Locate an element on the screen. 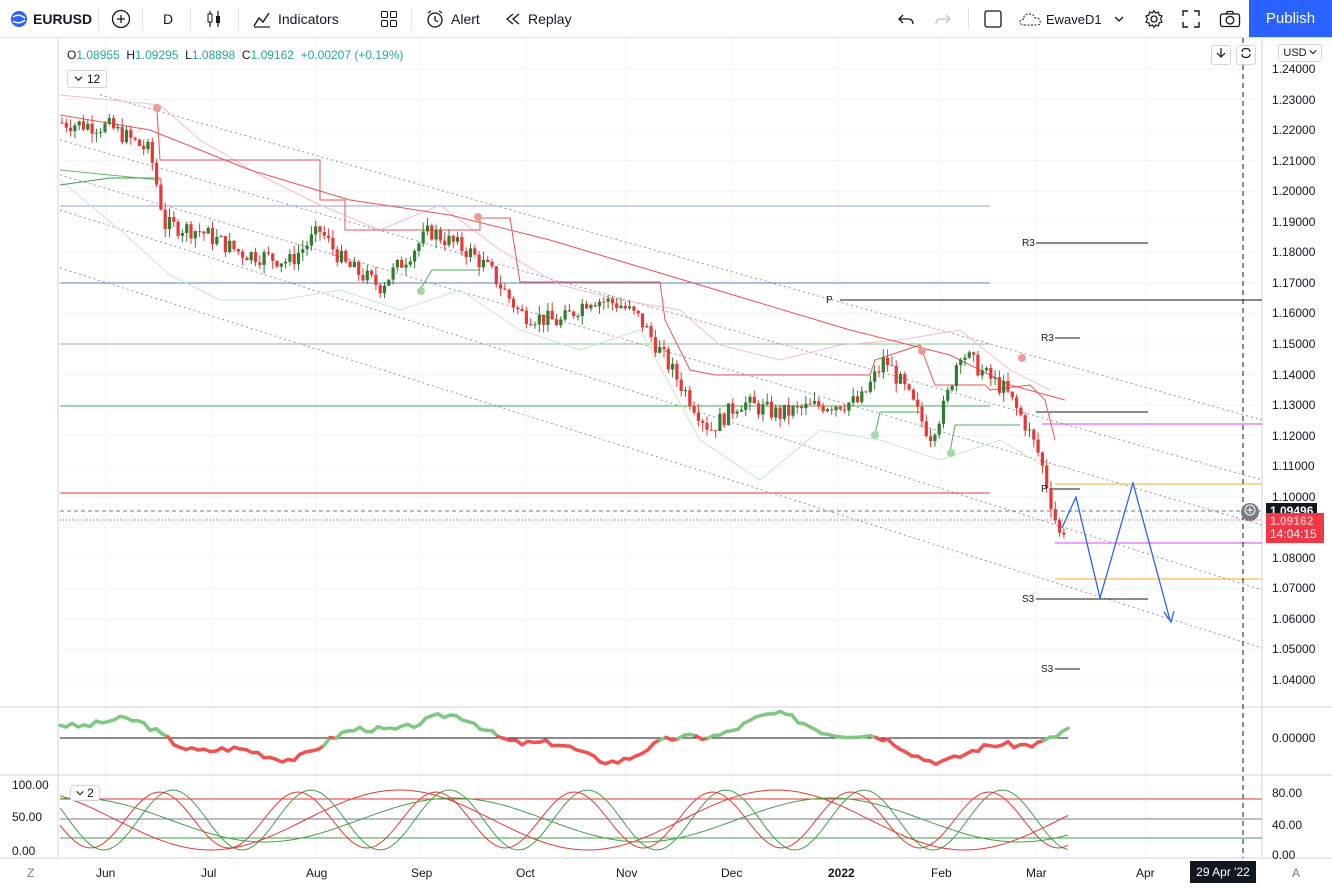 The width and height of the screenshot is (1332, 889). price-tick-label: 1.08000 is located at coordinates (1294, 557).